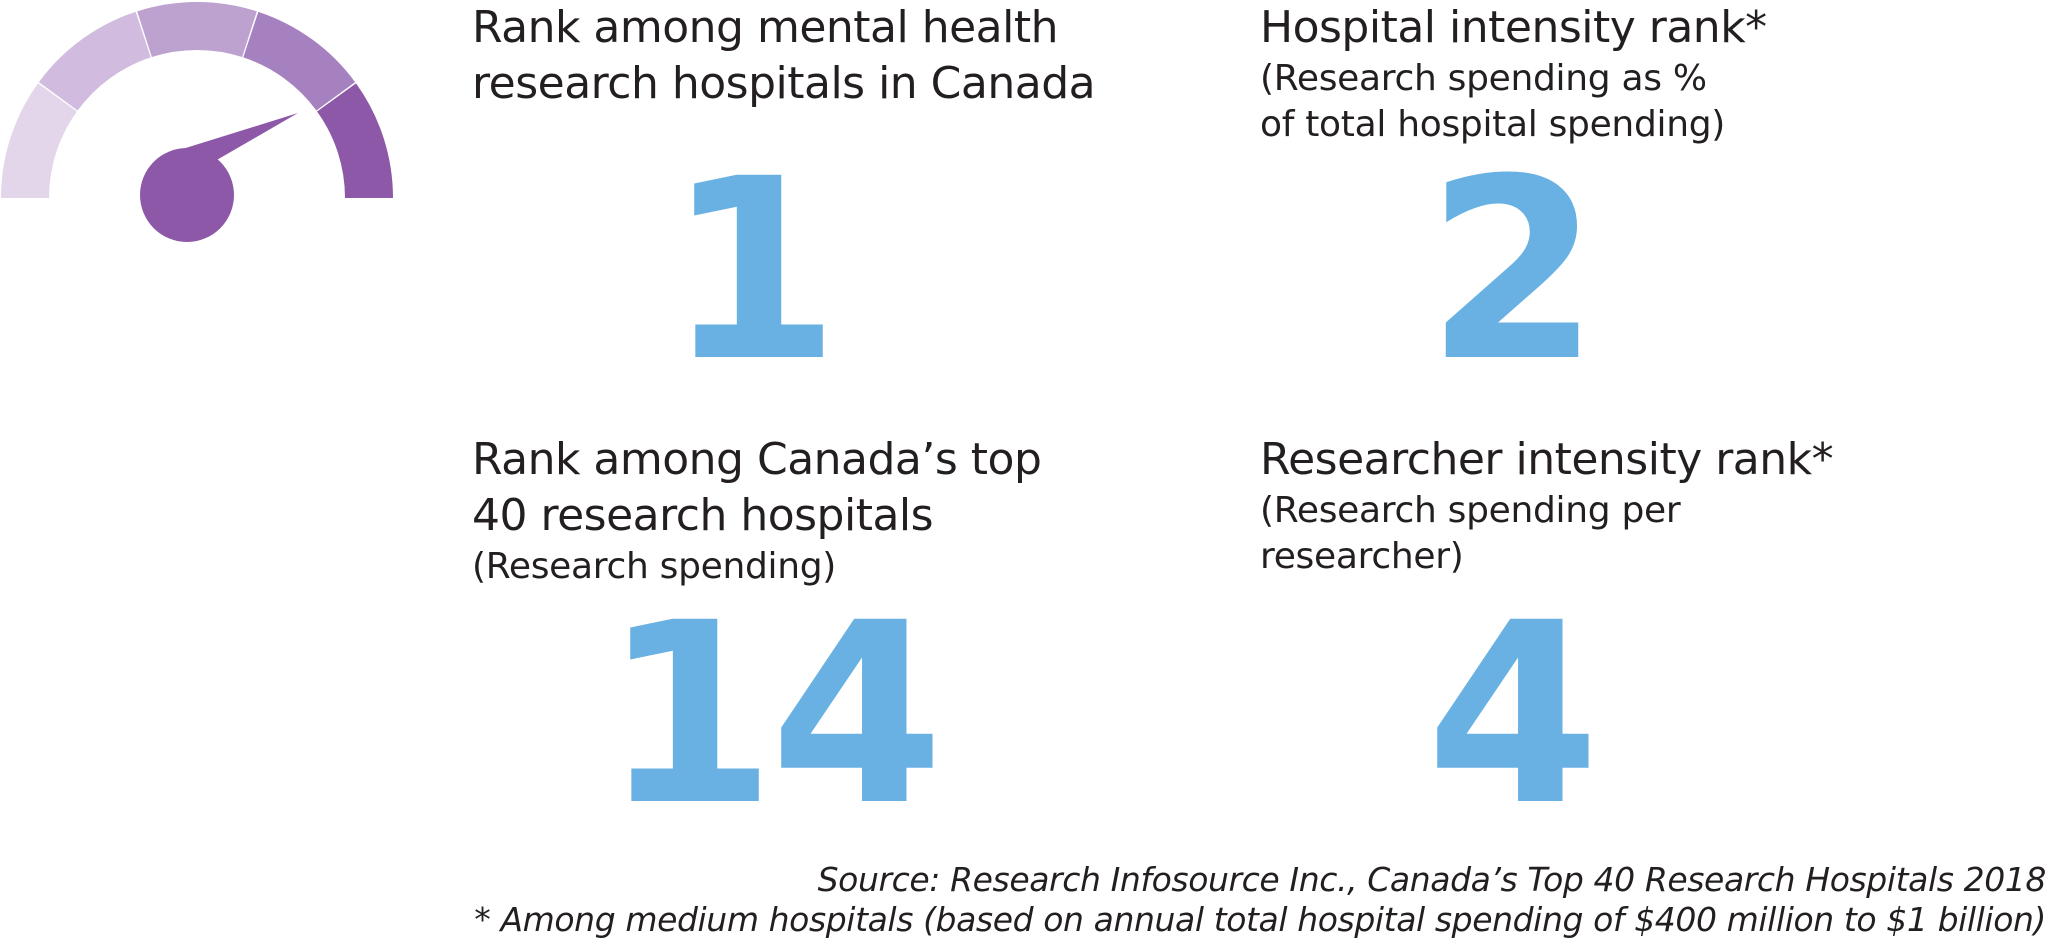 The width and height of the screenshot is (2048, 945). I want to click on speedometer-gauge-icon, so click(197, 121).